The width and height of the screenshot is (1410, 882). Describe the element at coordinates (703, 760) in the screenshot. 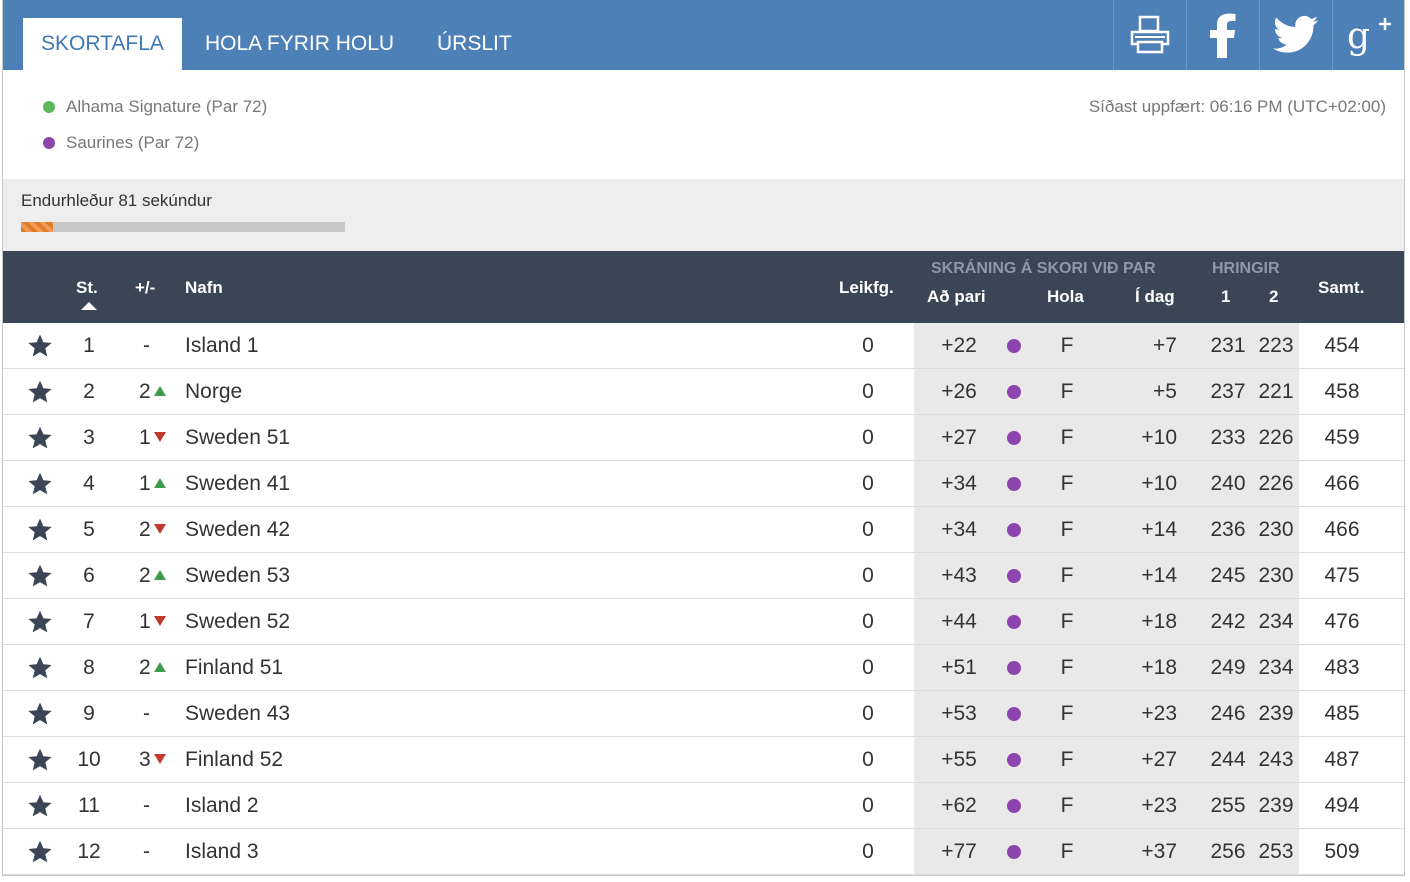

I see `table-row: 10 3 Finland 52 0 +55 F +27 244 243 487` at that location.